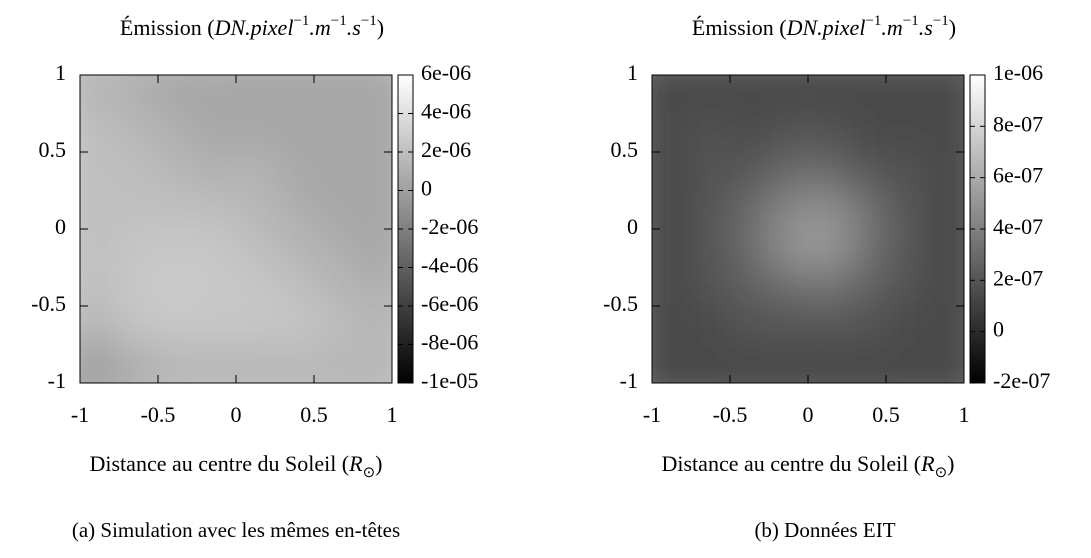 The image size is (1091, 558). What do you see at coordinates (380, 27) in the screenshot?
I see `chart-title-part: )` at bounding box center [380, 27].